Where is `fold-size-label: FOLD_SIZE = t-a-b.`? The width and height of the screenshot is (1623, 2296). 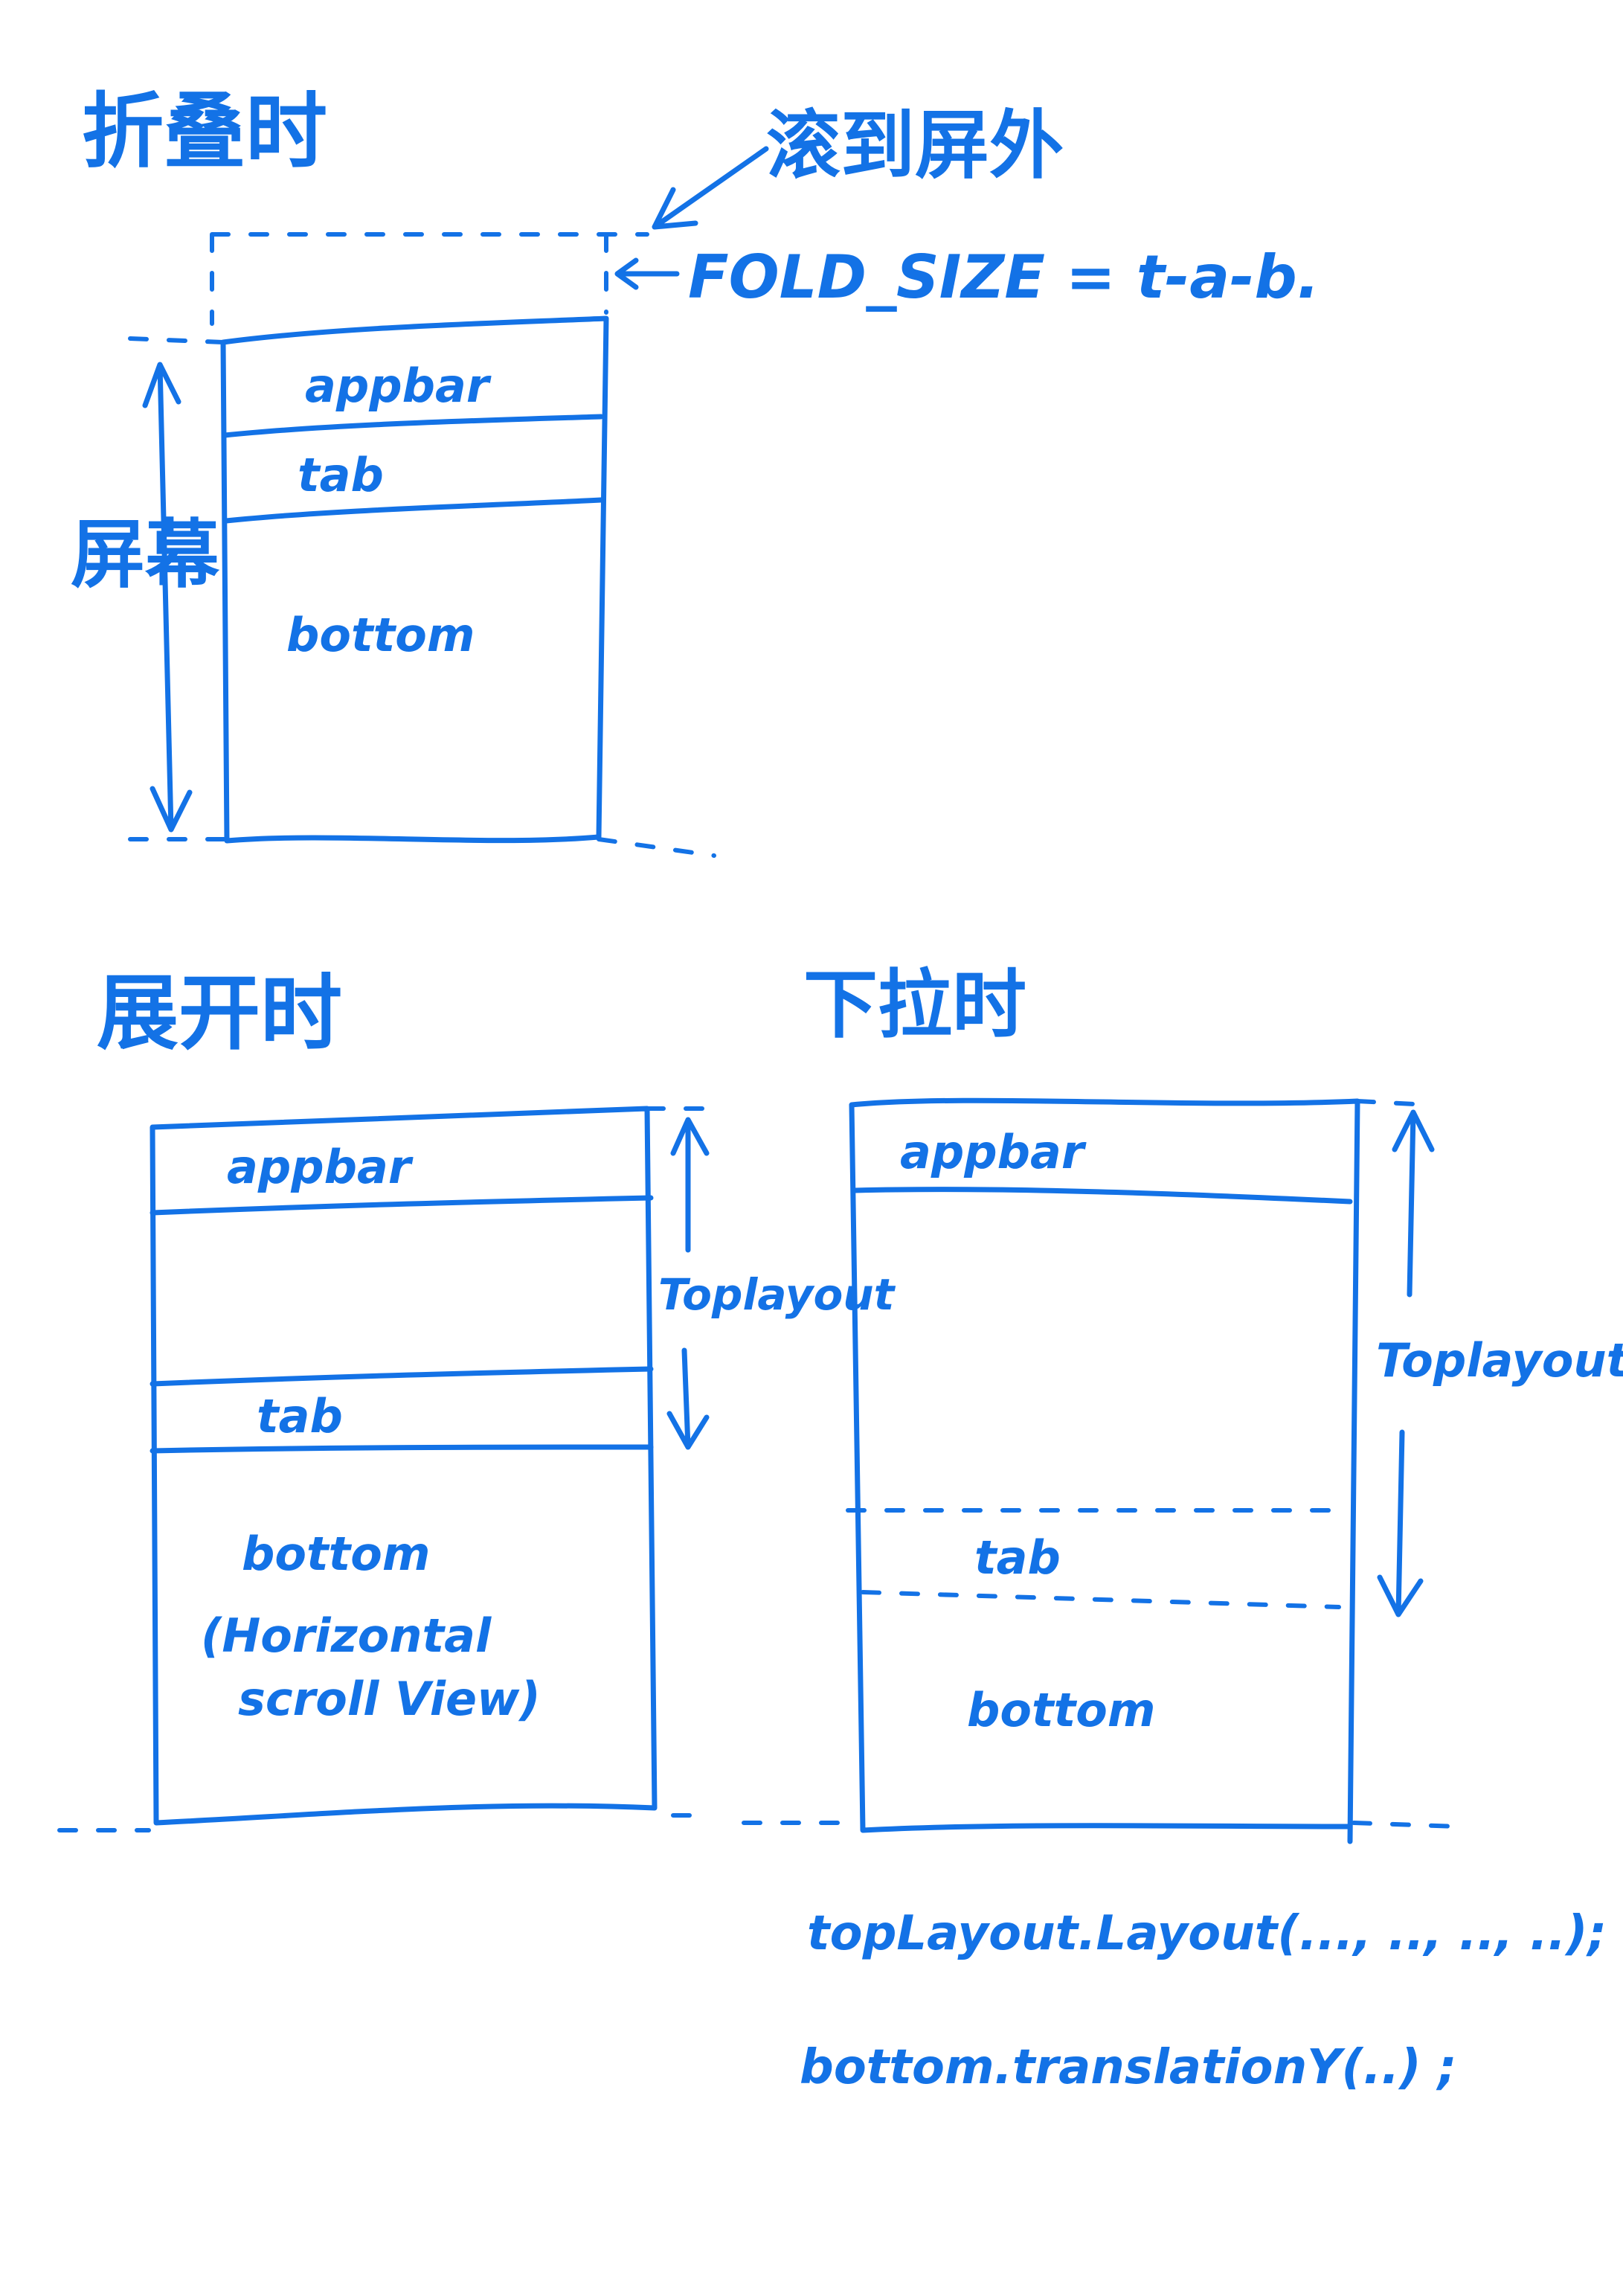
fold-size-label: FOLD_SIZE = t-a-b. is located at coordinates (1004, 277).